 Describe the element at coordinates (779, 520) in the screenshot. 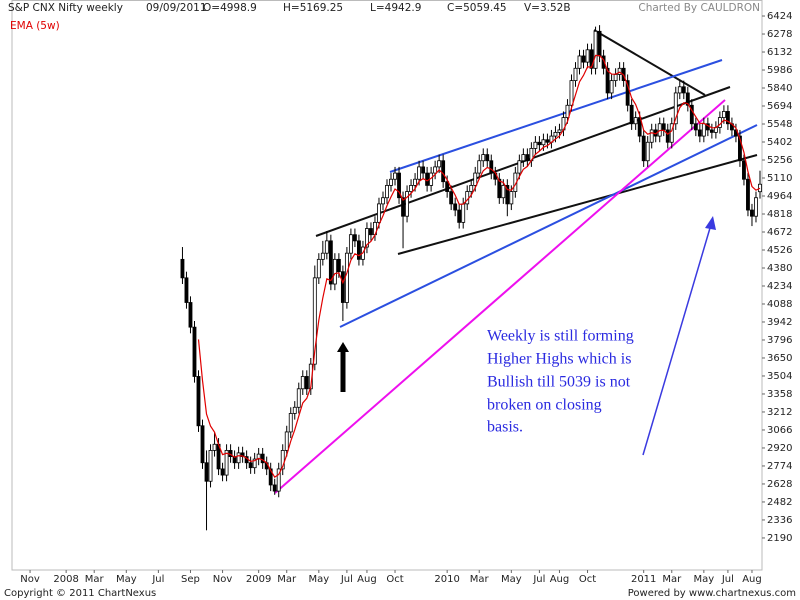

I see `y-tick-label: 2336` at that location.